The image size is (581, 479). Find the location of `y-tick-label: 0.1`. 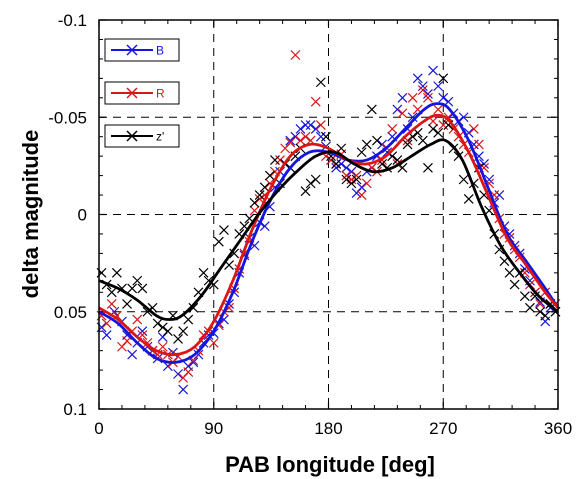

y-tick-label: 0.1 is located at coordinates (75, 409).